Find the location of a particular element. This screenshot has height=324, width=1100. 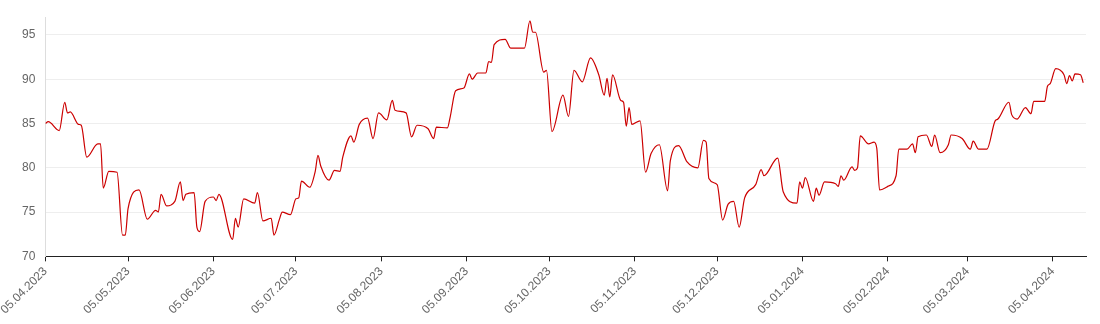

y-tick-label: 80 is located at coordinates (29, 167).